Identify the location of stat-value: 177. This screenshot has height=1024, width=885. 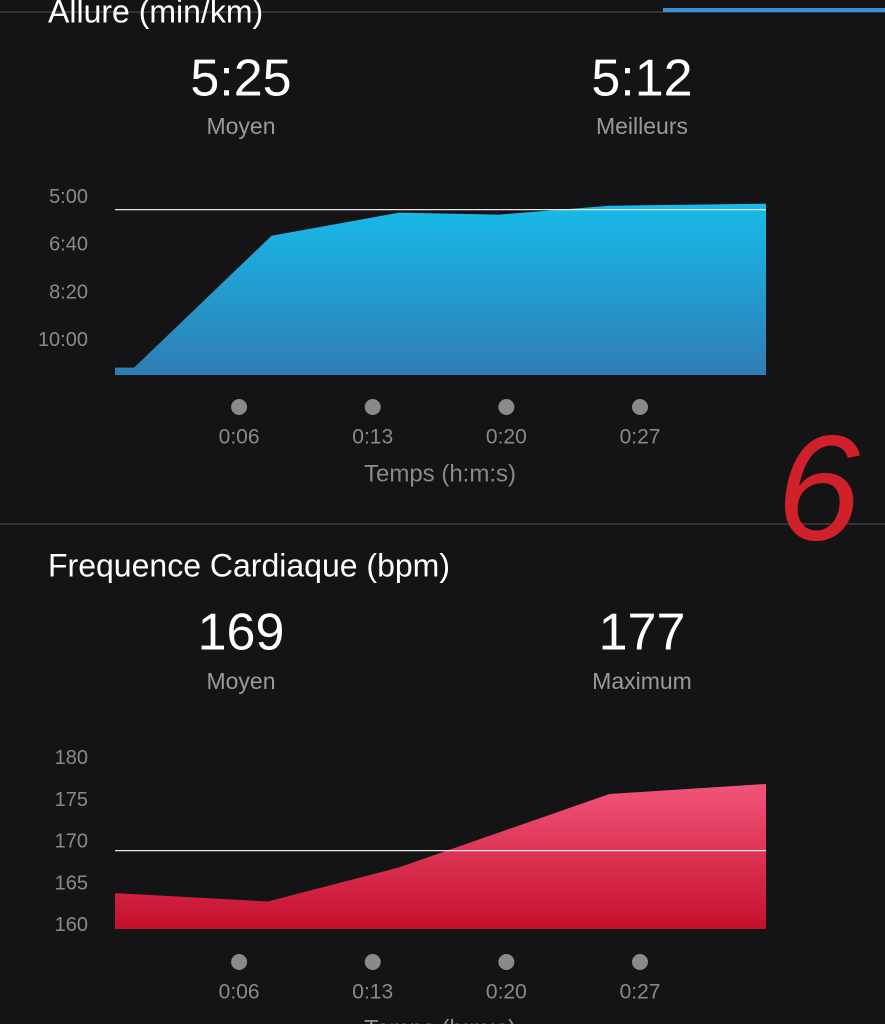
(642, 633).